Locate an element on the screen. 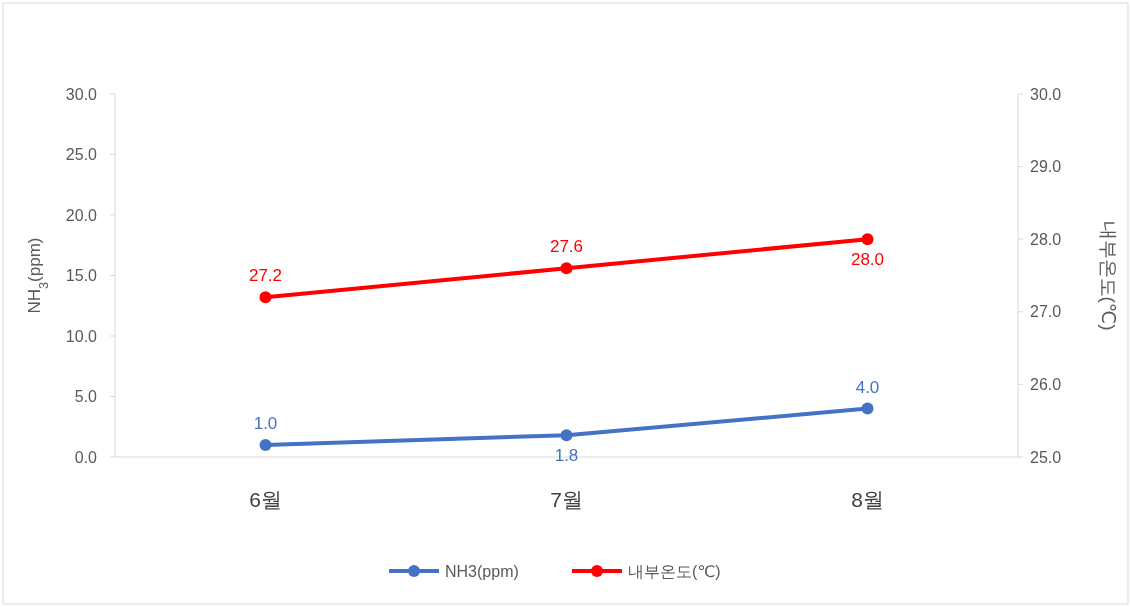  y2-tick-label: 25.0 is located at coordinates (1046, 457).